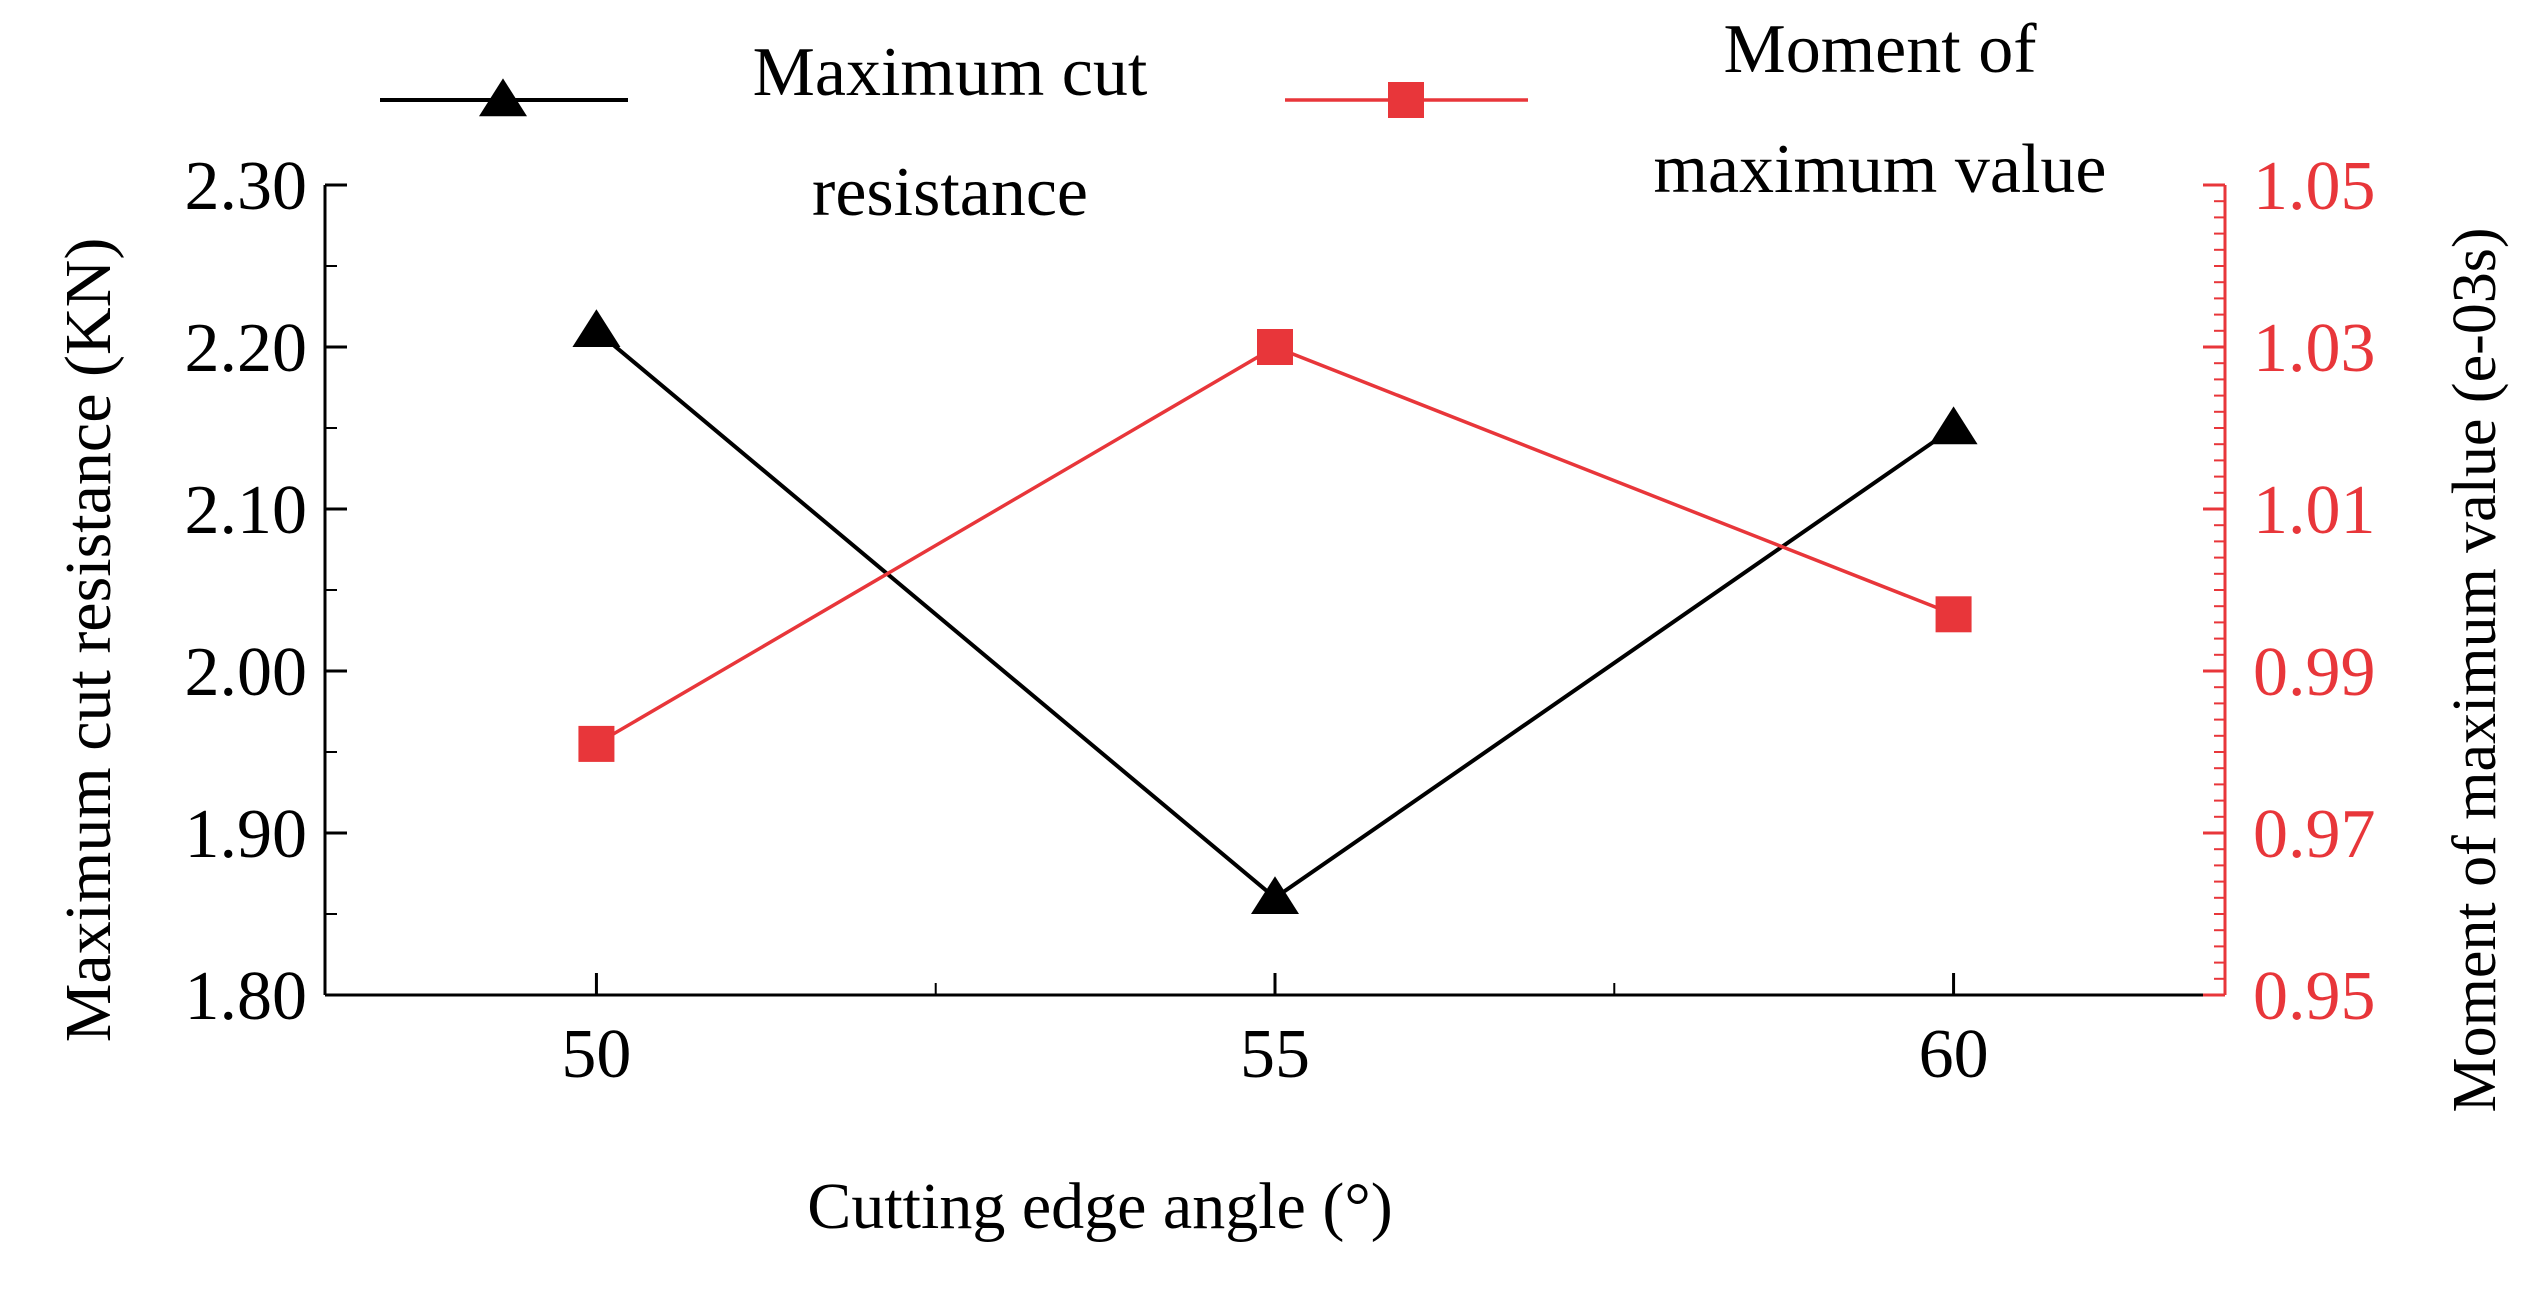  I want to click on legend-marker-square, so click(1406, 100).